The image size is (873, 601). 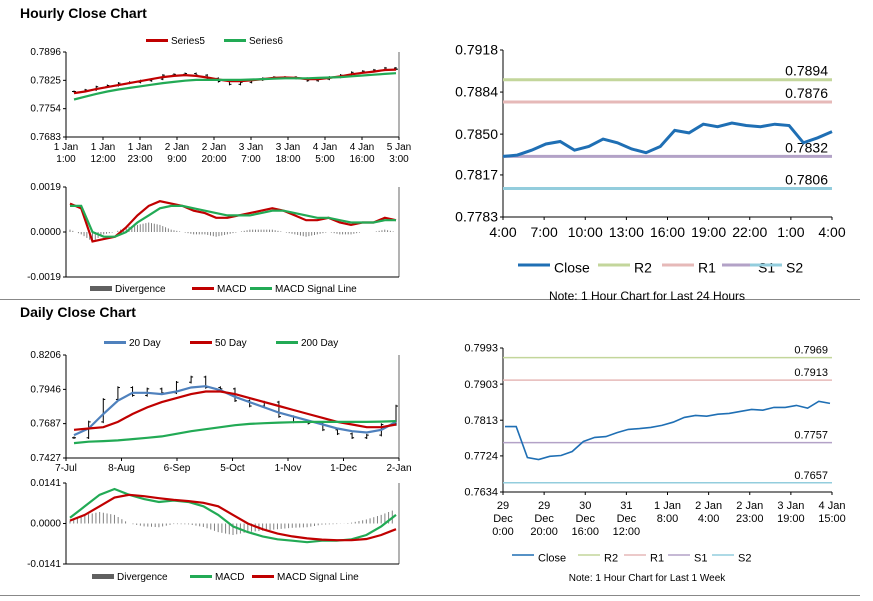 What do you see at coordinates (476, 175) in the screenshot?
I see `y-tick-label: 0.7817` at bounding box center [476, 175].